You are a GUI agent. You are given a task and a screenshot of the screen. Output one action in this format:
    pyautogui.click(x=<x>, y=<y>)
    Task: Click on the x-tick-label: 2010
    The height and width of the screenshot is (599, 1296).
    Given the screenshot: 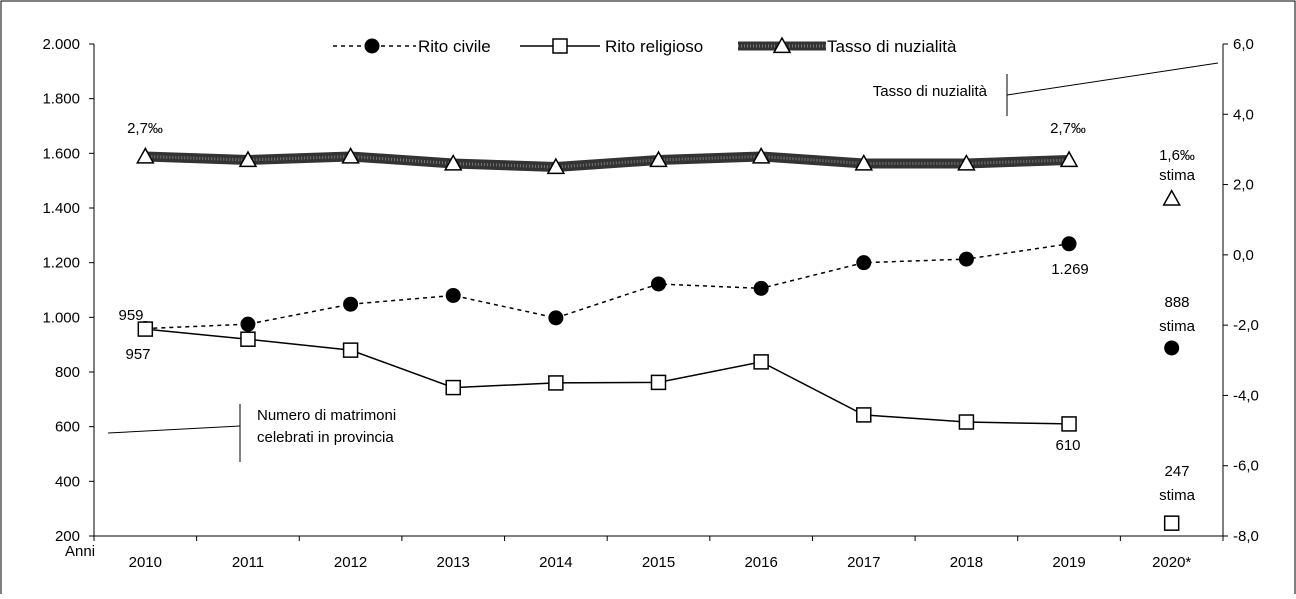 What is the action you would take?
    pyautogui.click(x=145, y=562)
    